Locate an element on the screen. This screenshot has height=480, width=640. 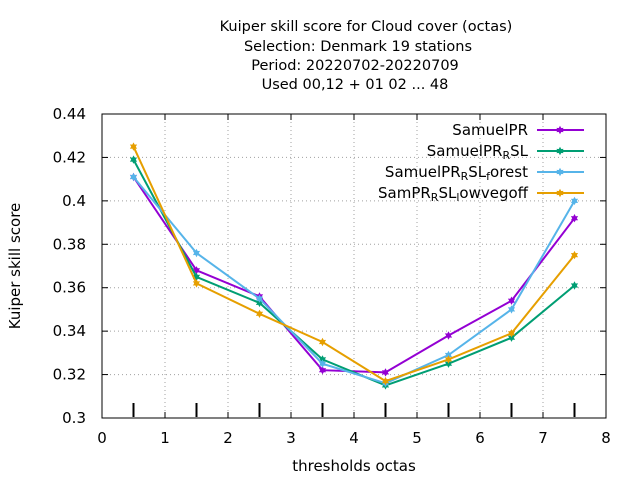
y-tick-label: 0.38 is located at coordinates (69, 244).